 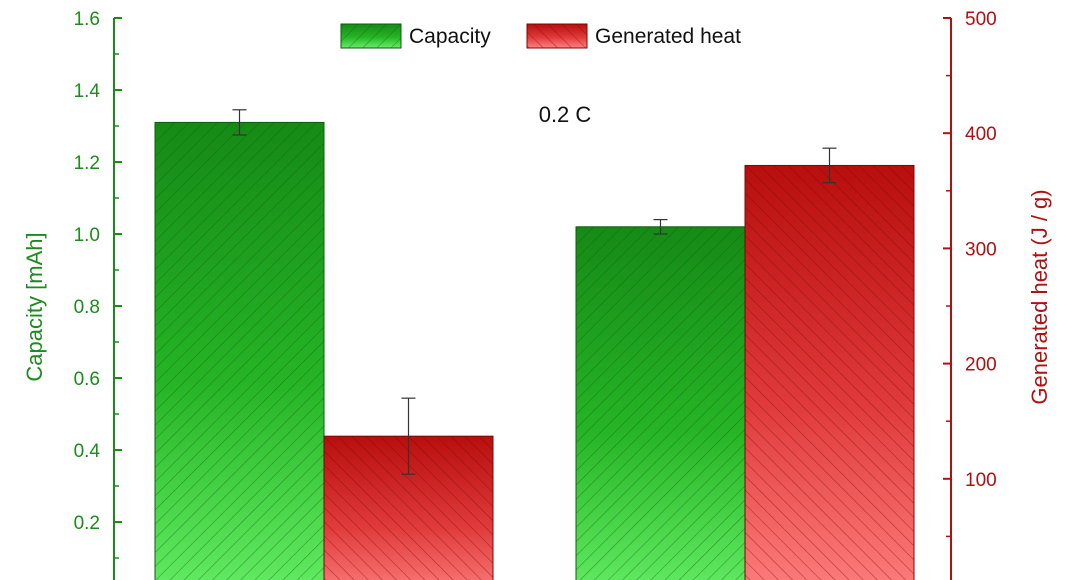 I want to click on right-axis-ticks: 100 200 300 400 500, so click(x=970, y=273).